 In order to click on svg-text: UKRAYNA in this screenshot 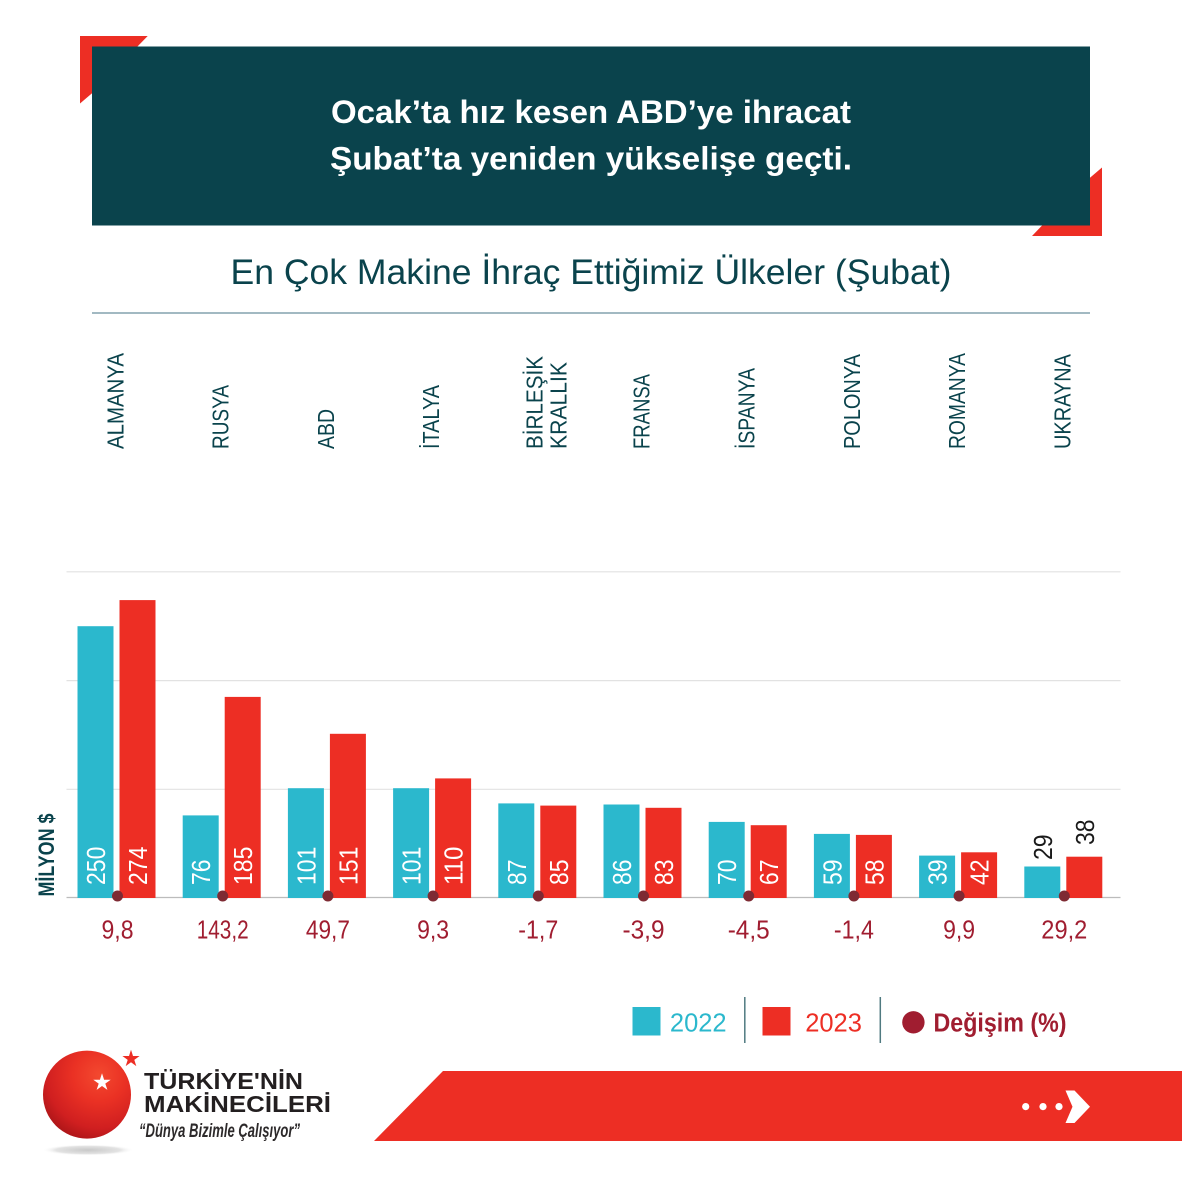, I will do `click(1062, 401)`.